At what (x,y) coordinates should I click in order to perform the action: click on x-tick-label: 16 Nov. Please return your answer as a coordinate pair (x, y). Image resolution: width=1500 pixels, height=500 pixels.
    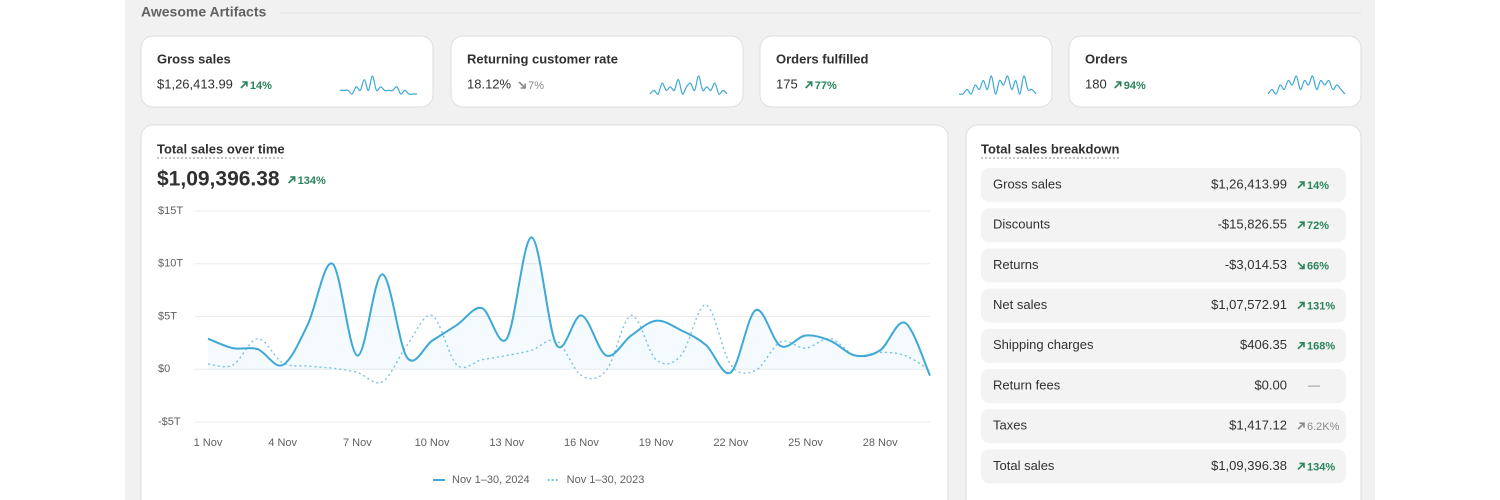
    Looking at the image, I should click on (581, 443).